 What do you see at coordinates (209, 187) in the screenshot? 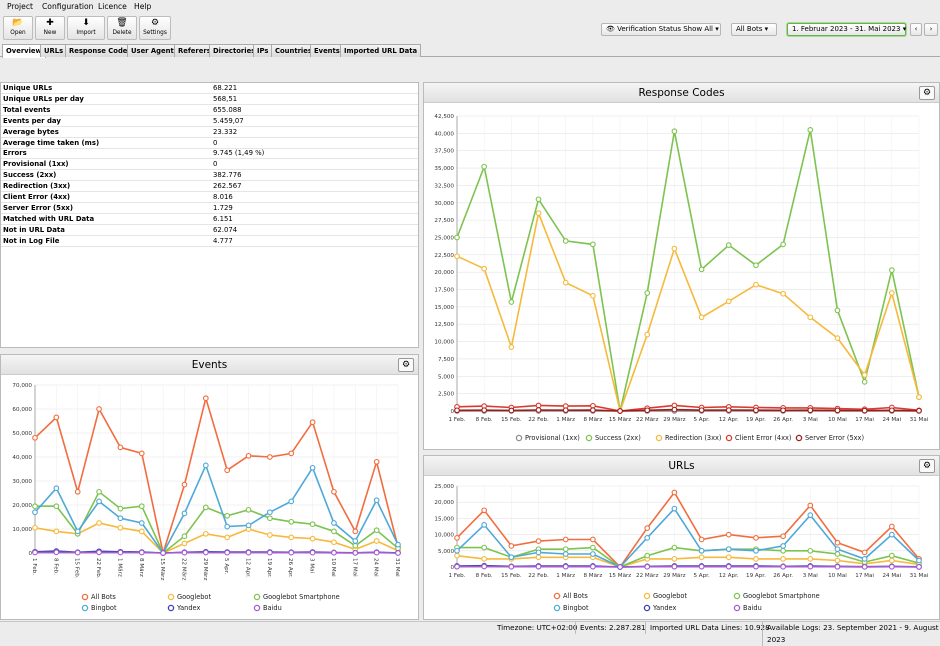
I see `stats-row: Redirection (3xx) 262.567` at bounding box center [209, 187].